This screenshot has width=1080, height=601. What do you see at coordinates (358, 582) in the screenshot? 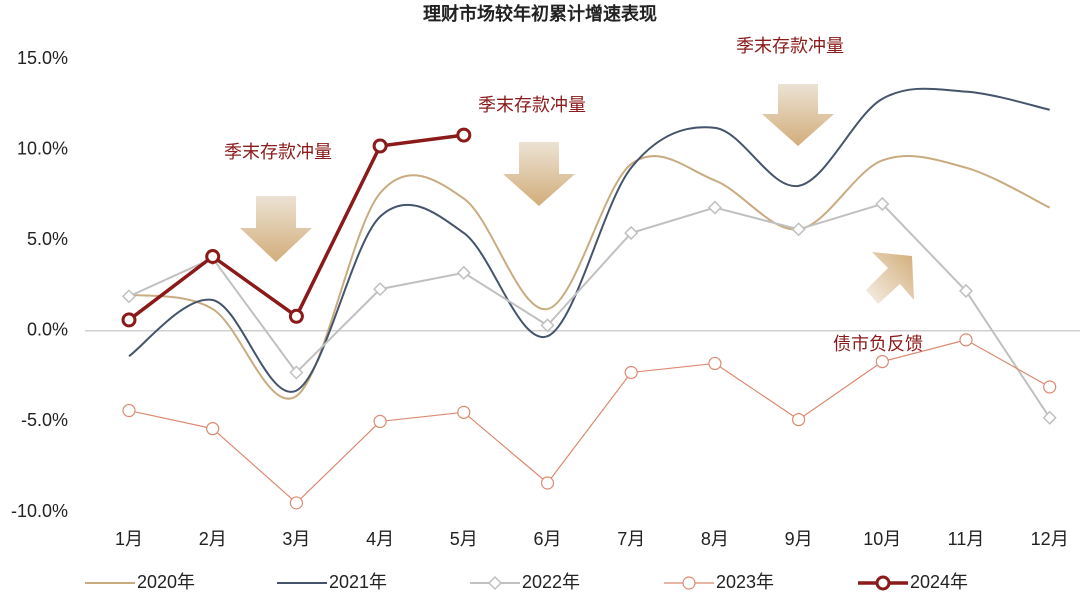
I see `legend-label: 2021年` at bounding box center [358, 582].